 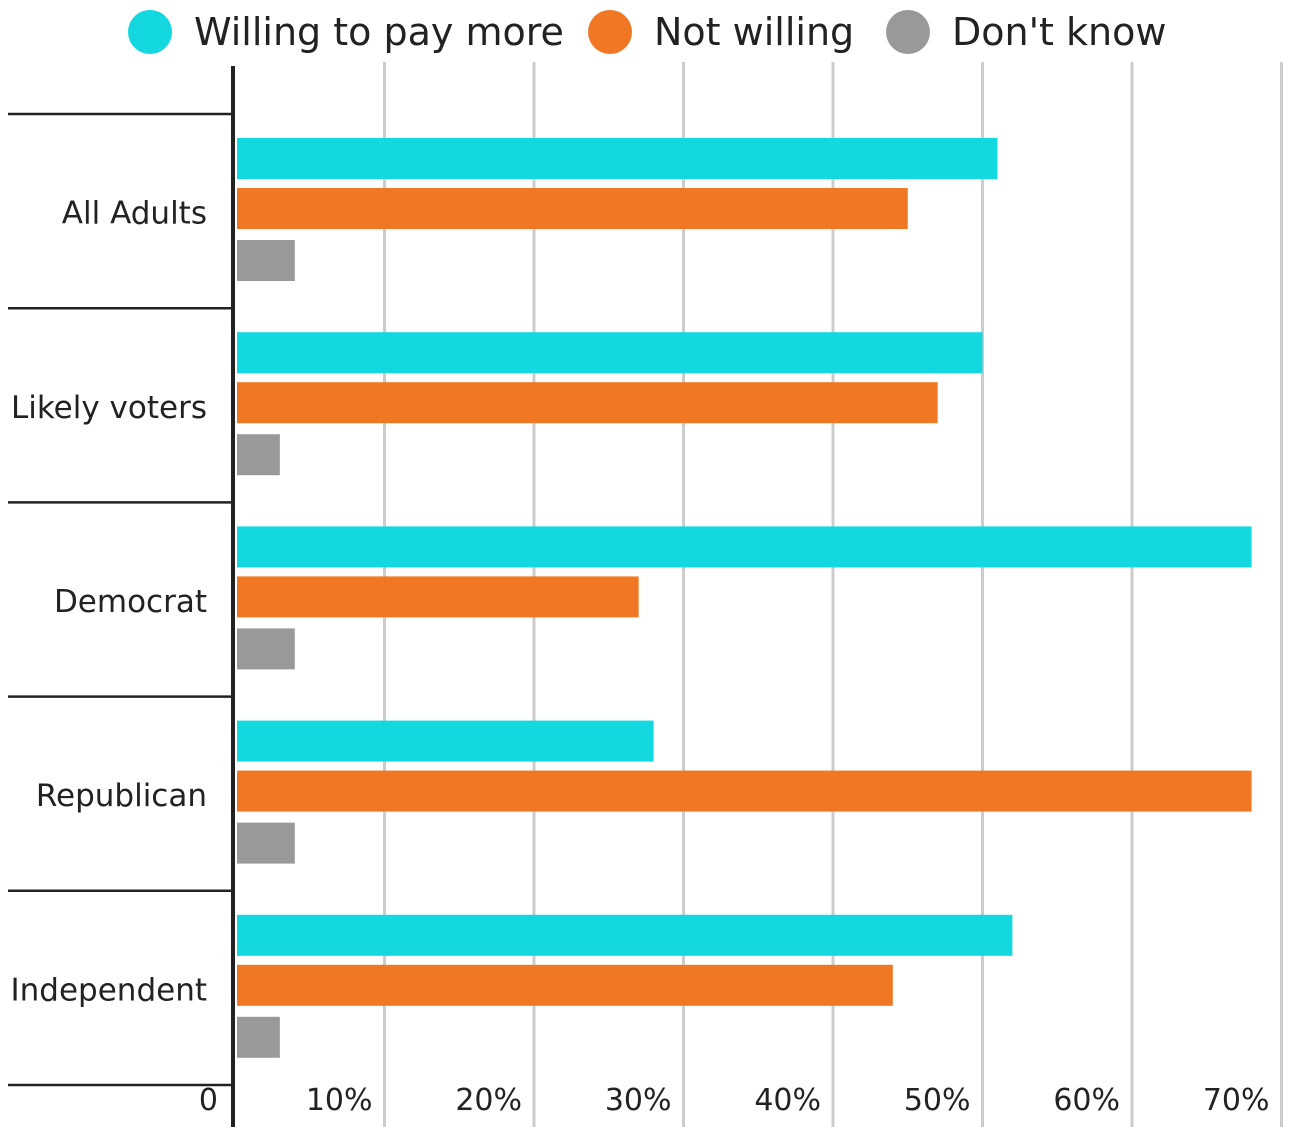 What do you see at coordinates (754, 32) in the screenshot?
I see `legend-label-not-willing: Not willing` at bounding box center [754, 32].